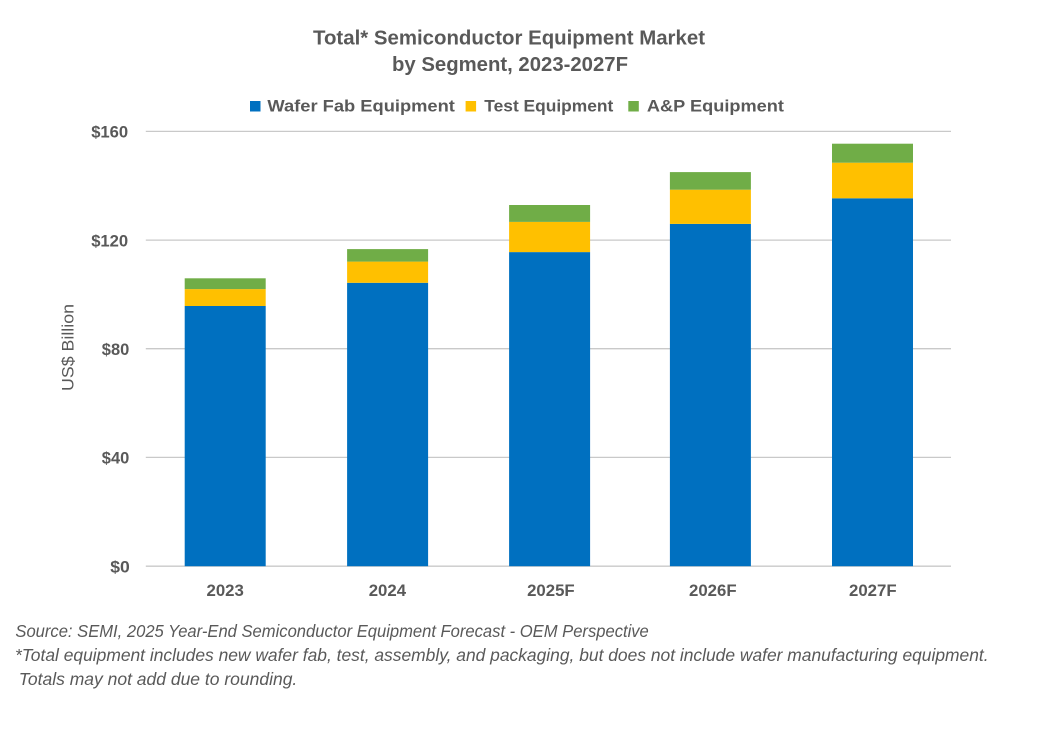 Image resolution: width=1050 pixels, height=731 pixels. Describe the element at coordinates (120, 566) in the screenshot. I see `svg-text: $0` at that location.